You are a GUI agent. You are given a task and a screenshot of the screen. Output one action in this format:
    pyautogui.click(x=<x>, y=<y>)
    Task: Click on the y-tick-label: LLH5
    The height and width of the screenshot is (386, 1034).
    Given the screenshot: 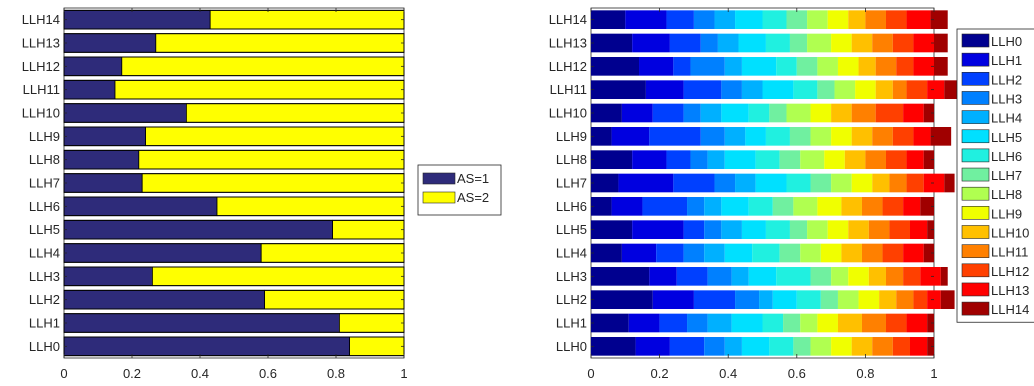 What is the action you would take?
    pyautogui.click(x=44, y=229)
    